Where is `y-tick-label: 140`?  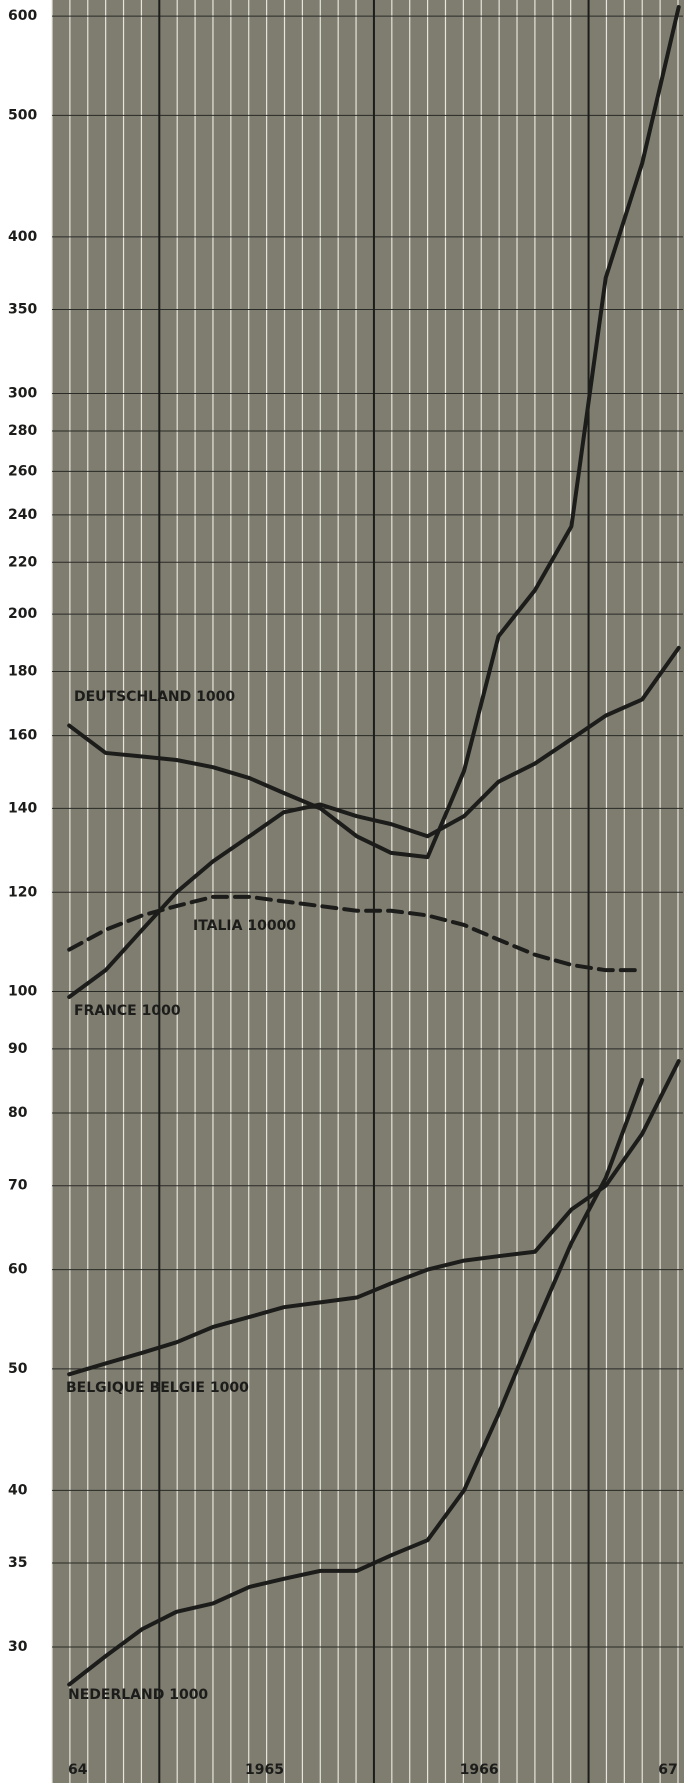
y-tick-label: 140 is located at coordinates (22, 808).